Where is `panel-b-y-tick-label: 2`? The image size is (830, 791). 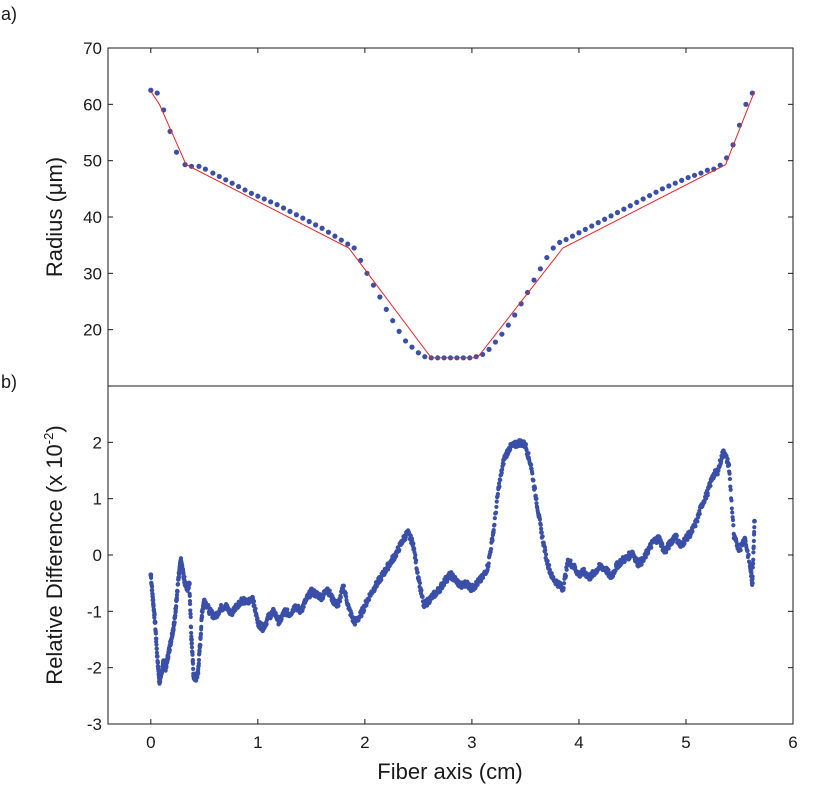
panel-b-y-tick-label: 2 is located at coordinates (97, 442).